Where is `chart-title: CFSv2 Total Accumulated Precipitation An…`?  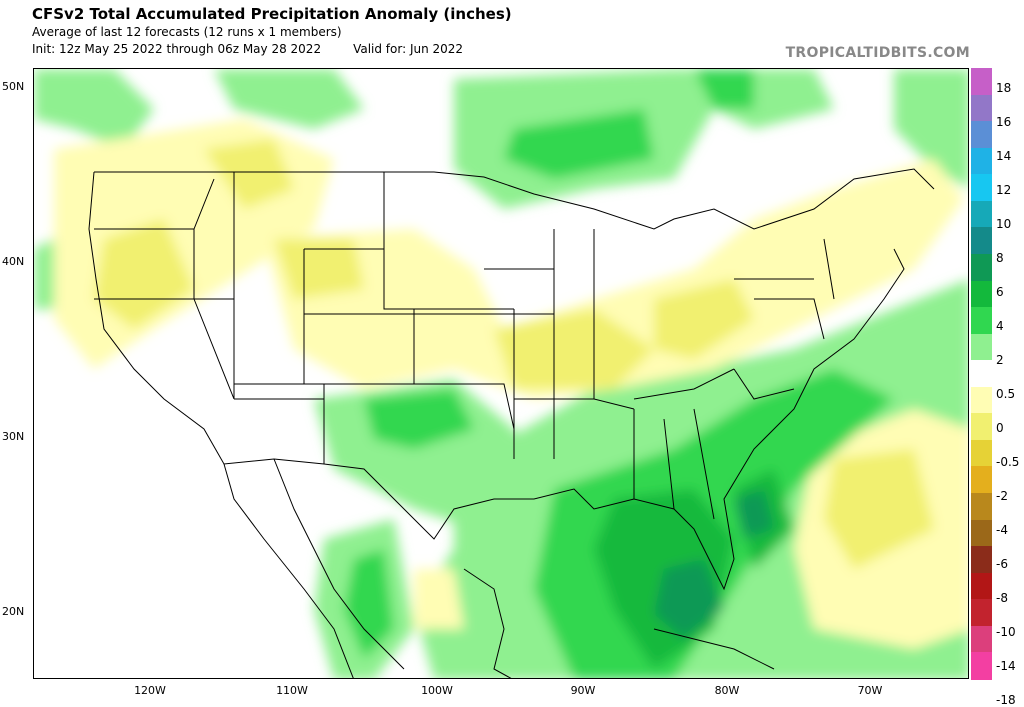 chart-title: CFSv2 Total Accumulated Precipitation An… is located at coordinates (272, 14).